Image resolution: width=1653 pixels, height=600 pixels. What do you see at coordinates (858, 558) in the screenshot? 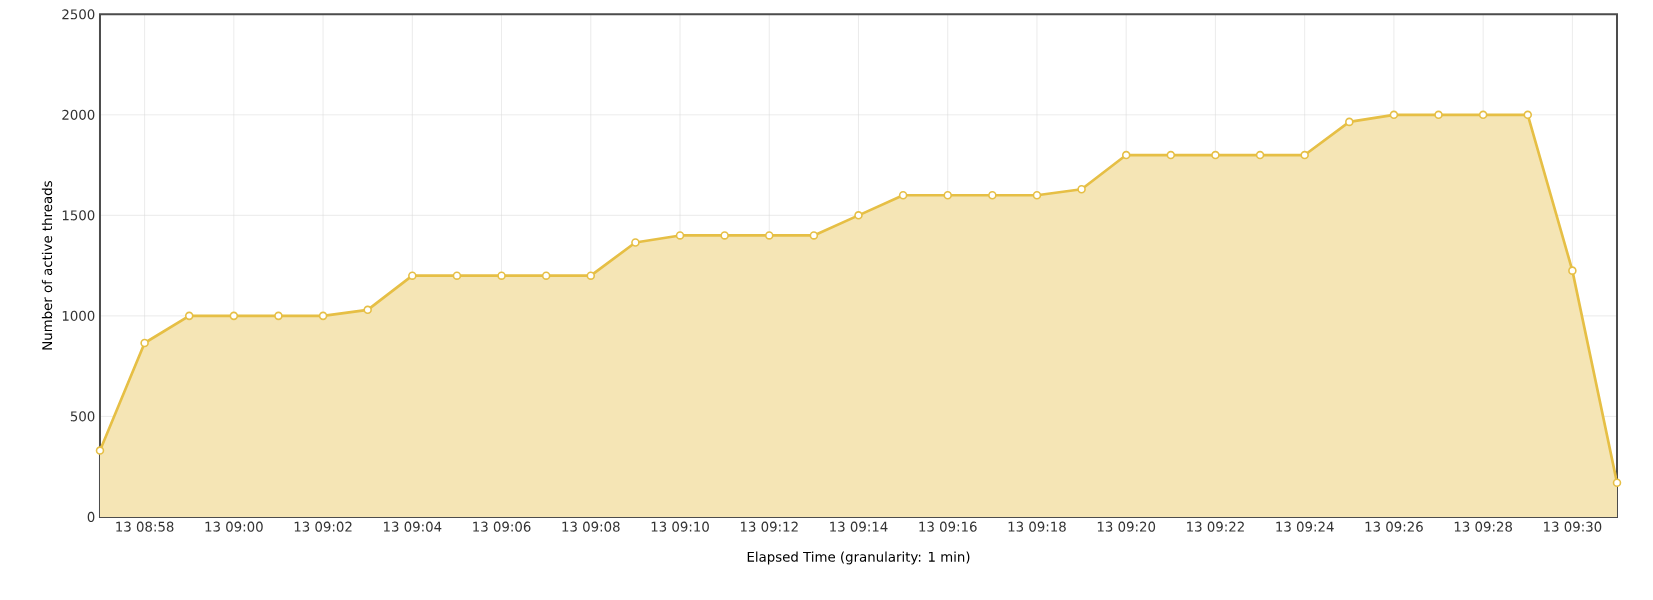
I see `x-axis-title: Elapsed Time (granularity: 1 min)` at bounding box center [858, 558].